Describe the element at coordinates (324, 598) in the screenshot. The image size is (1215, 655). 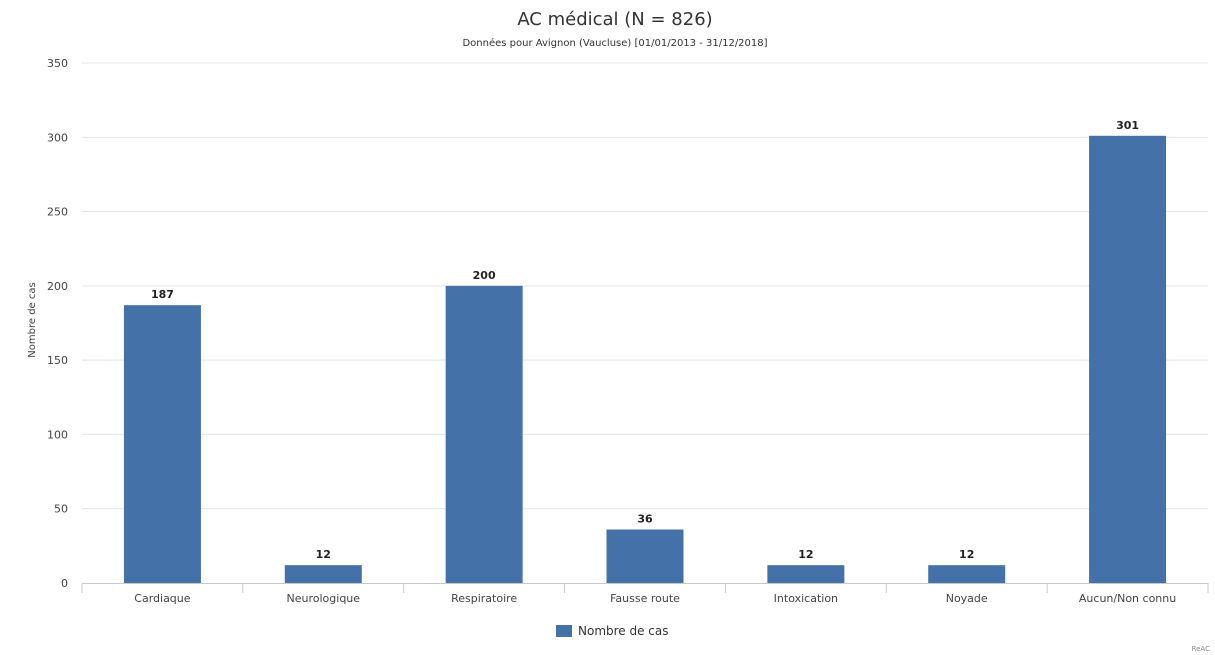
I see `x-tick-label: Neurologique` at that location.